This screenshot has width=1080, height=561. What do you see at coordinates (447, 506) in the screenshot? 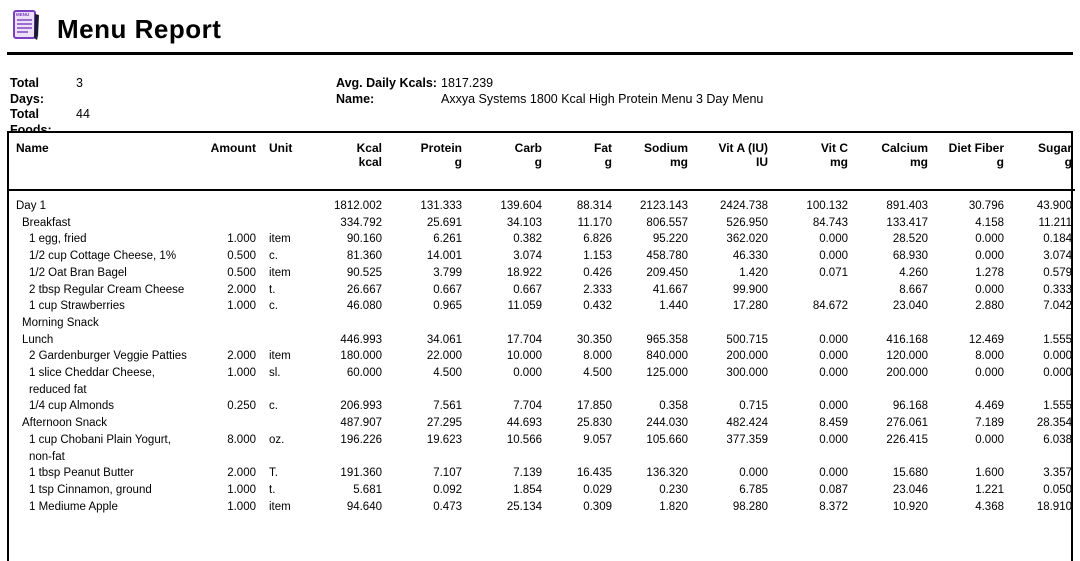
I see `cell: 0.473` at bounding box center [447, 506].